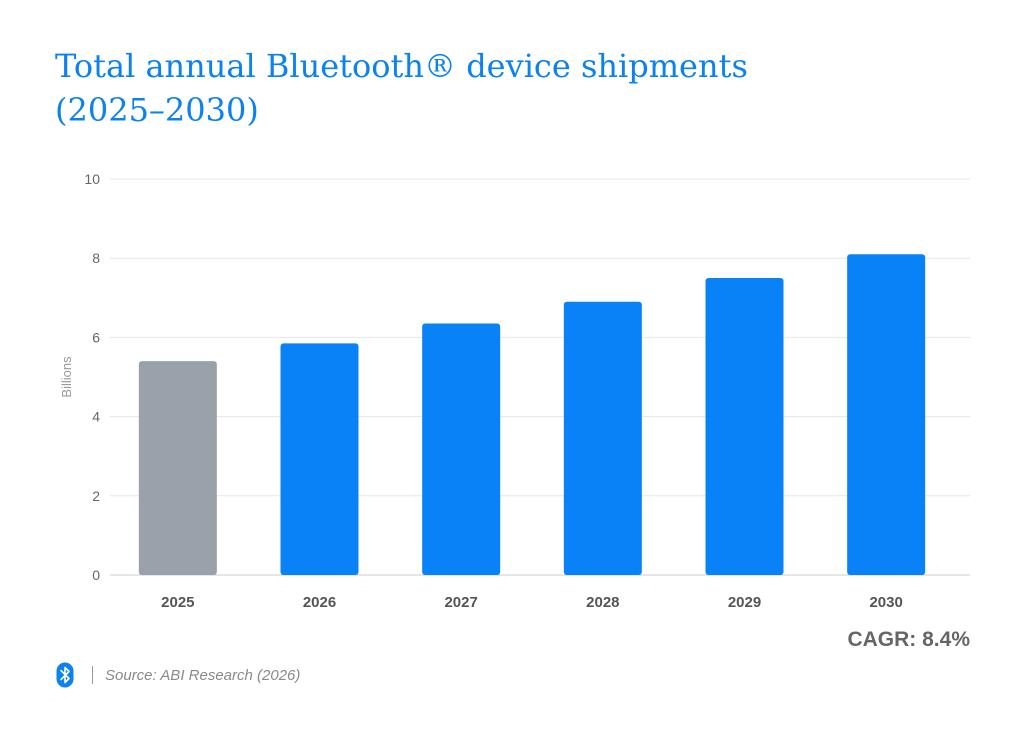  What do you see at coordinates (177, 602) in the screenshot?
I see `x-tick-label: 2025` at bounding box center [177, 602].